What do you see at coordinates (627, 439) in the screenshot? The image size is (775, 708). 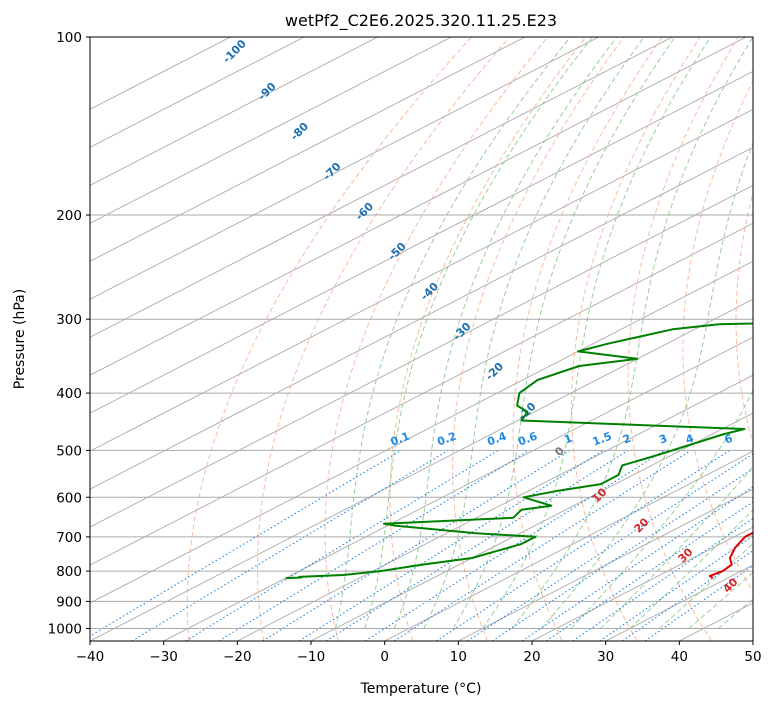 I see `mixing-ratio-label: 2` at bounding box center [627, 439].